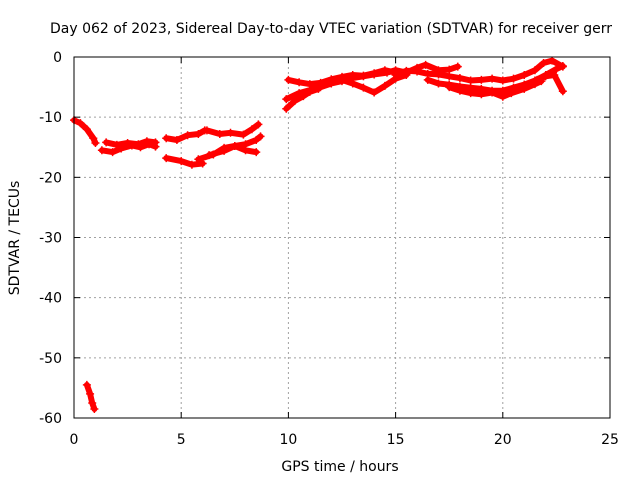 Image resolution: width=640 pixels, height=480 pixels. Describe the element at coordinates (339, 467) in the screenshot. I see `x-axis-label: GPS time / hours` at that location.